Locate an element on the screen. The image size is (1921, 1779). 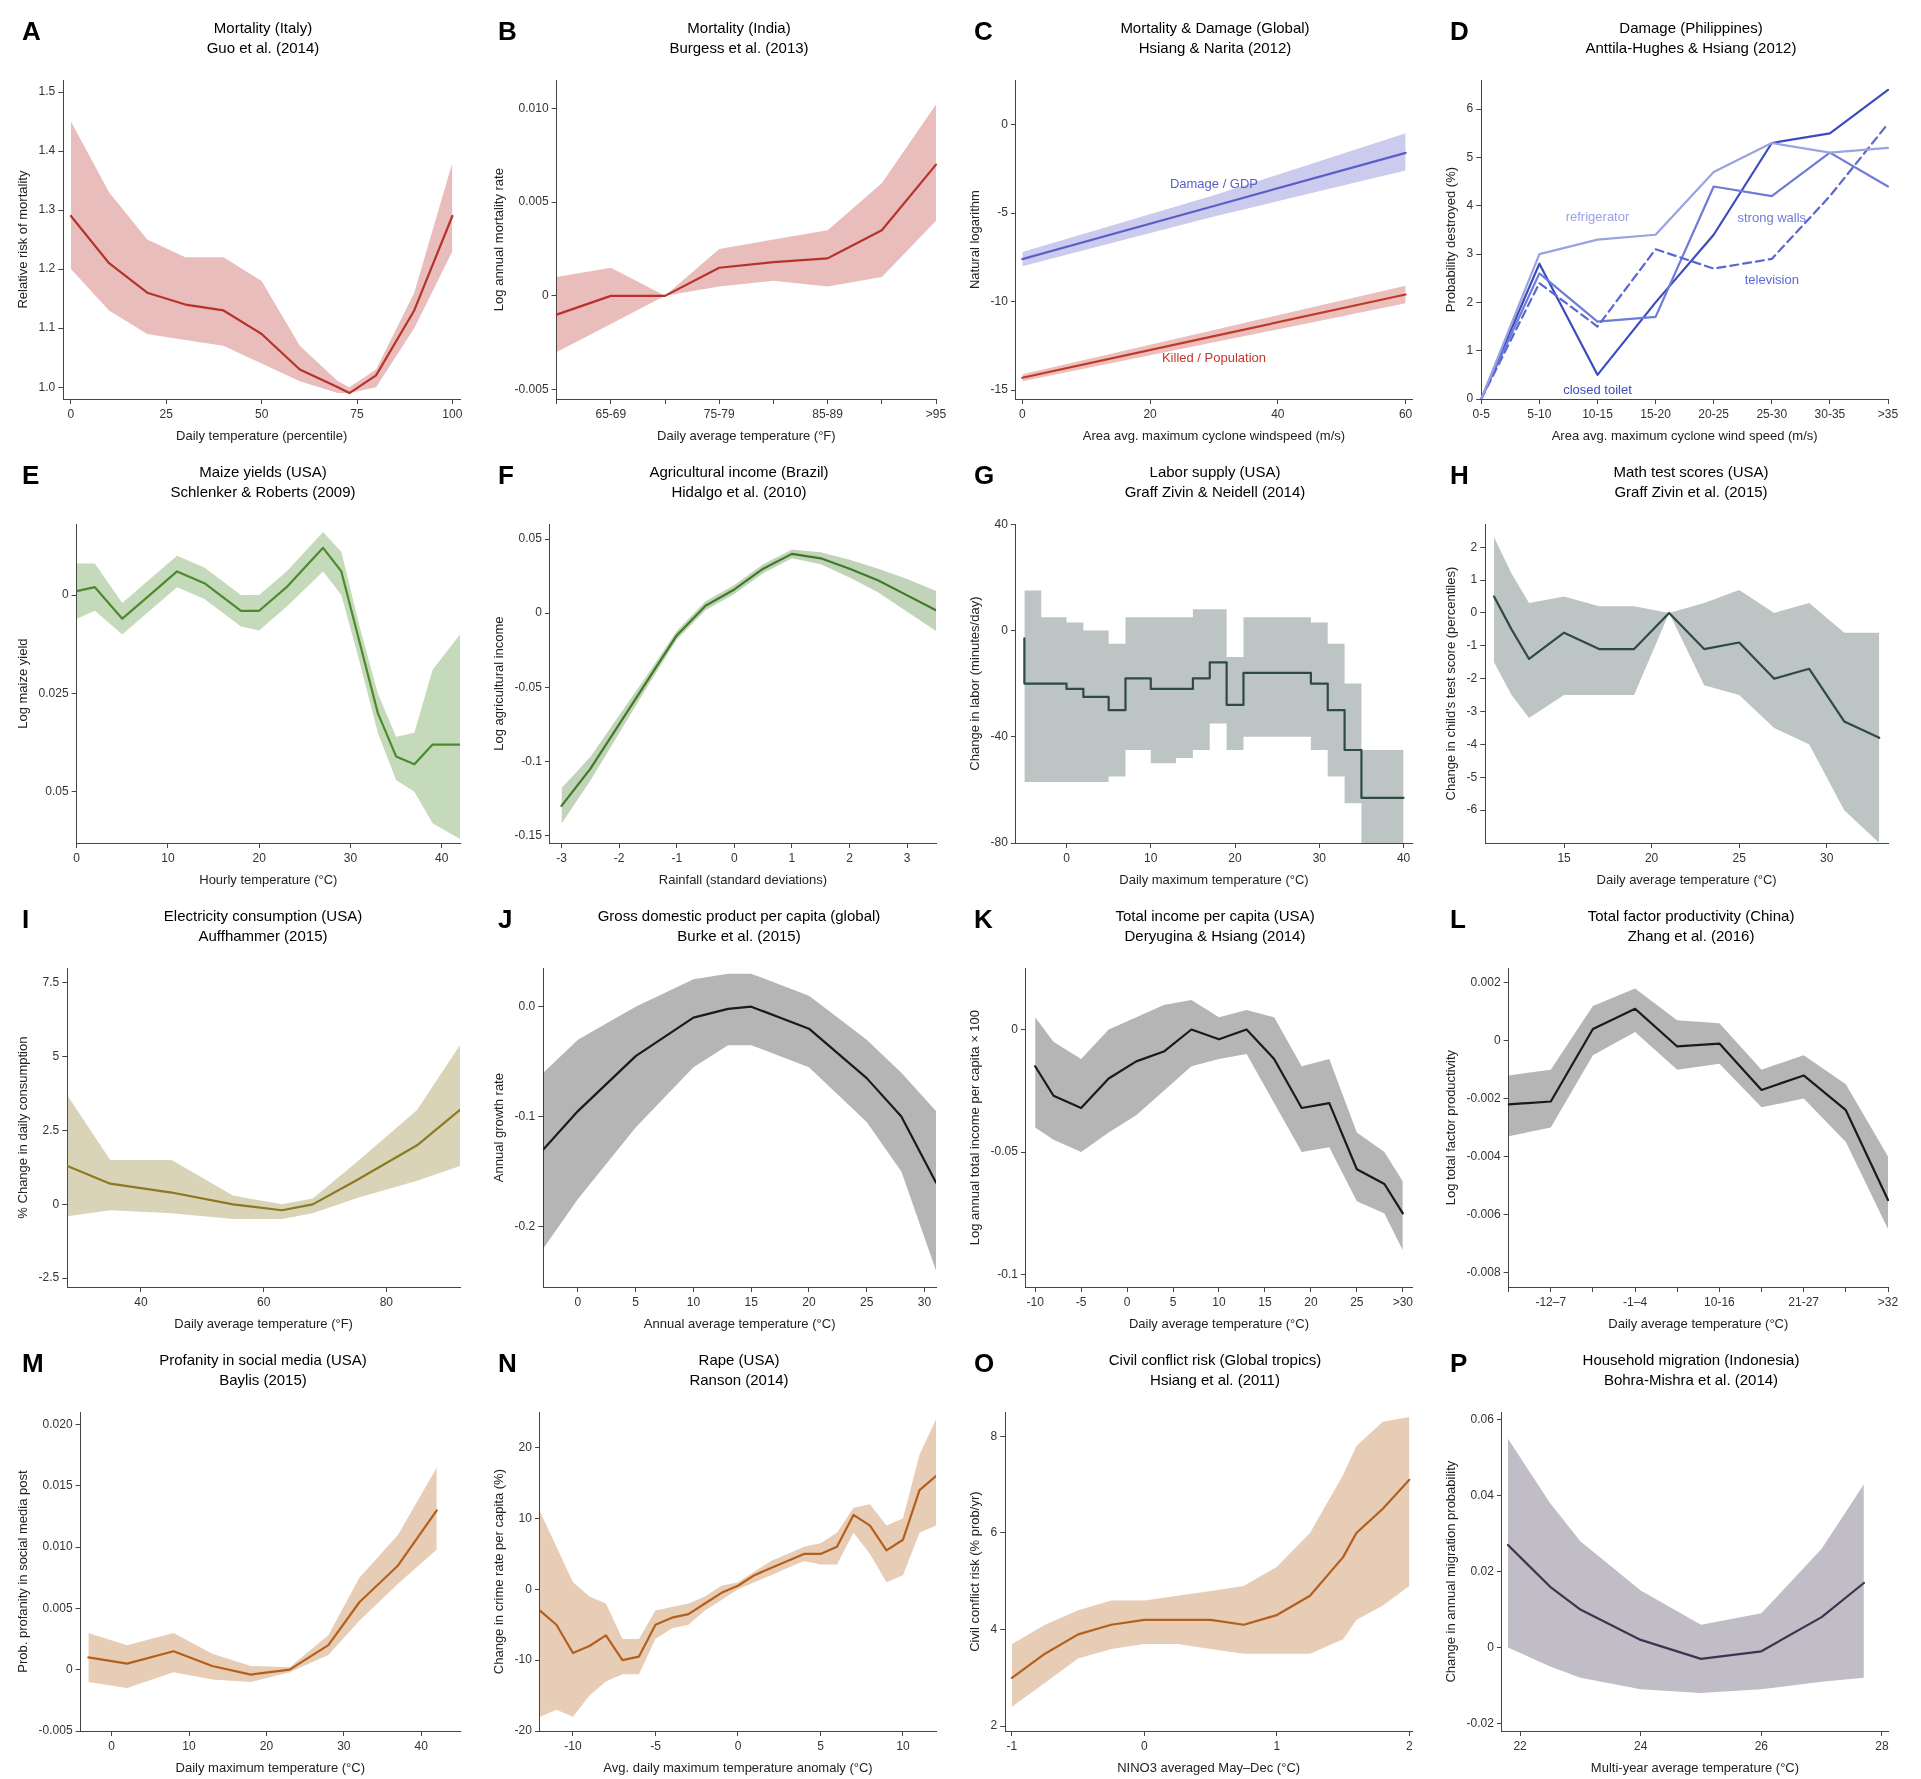
chart-title: Rape (USA) is located at coordinates (739, 1360).